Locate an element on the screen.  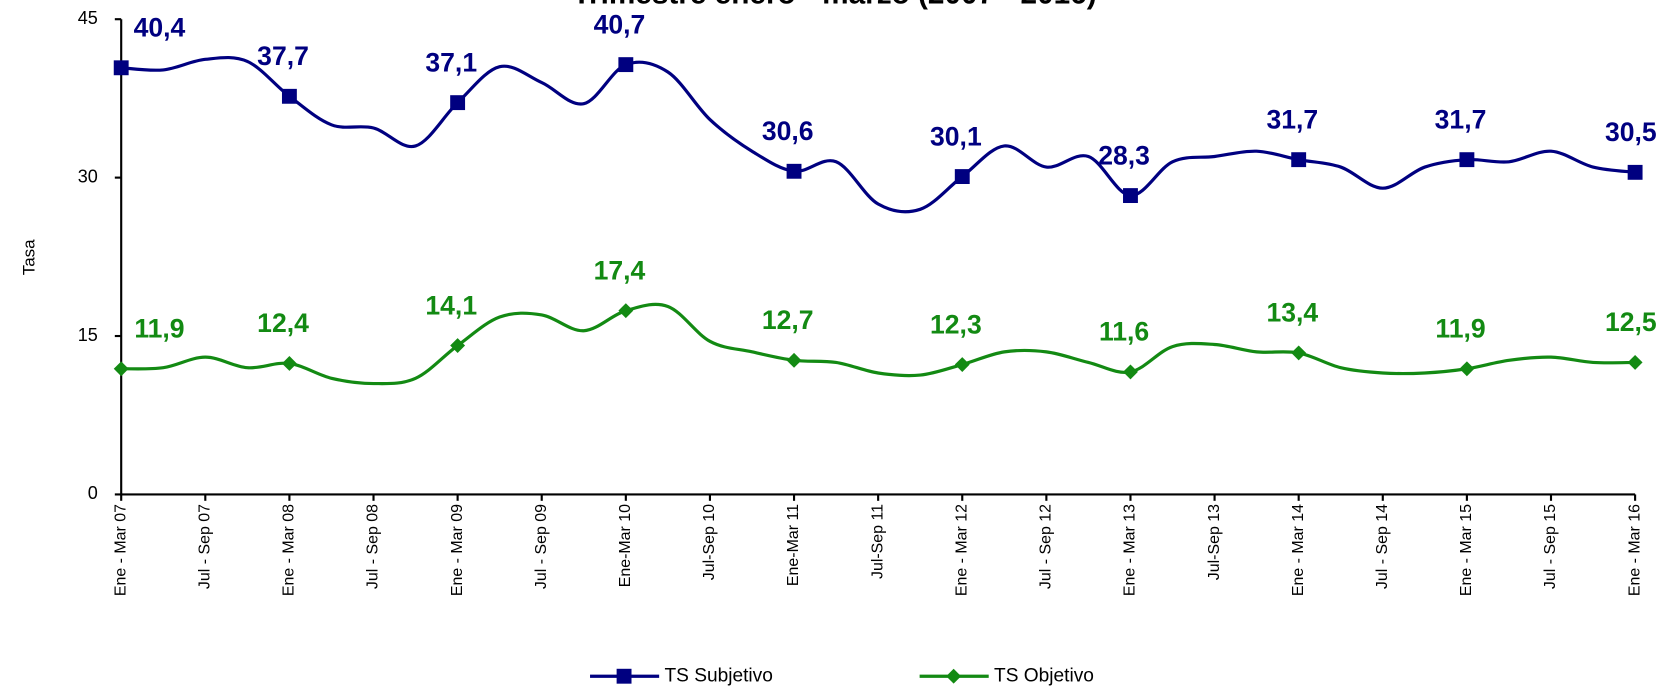
y-tick-label: 0 is located at coordinates (93, 493).